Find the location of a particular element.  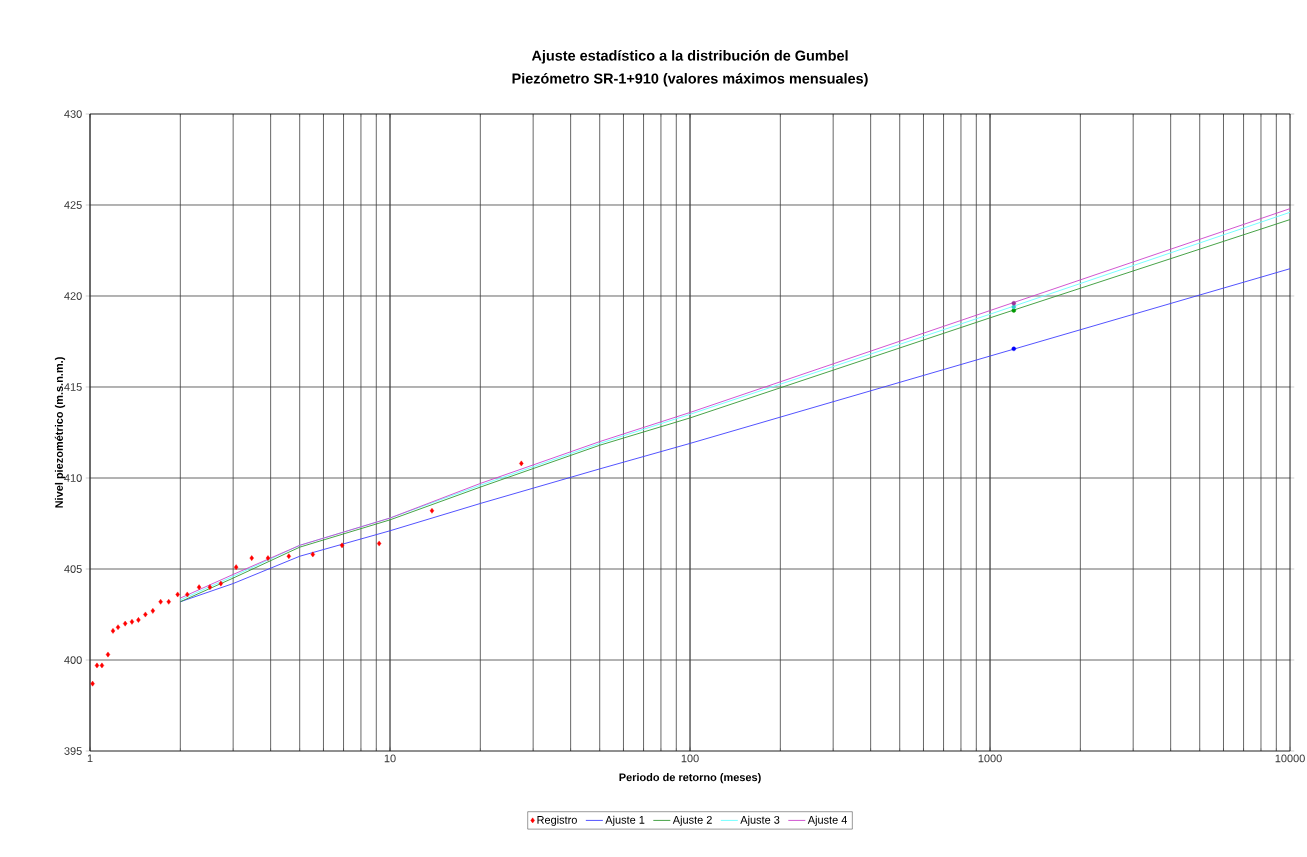

x-tick-label: 10 is located at coordinates (390, 758).